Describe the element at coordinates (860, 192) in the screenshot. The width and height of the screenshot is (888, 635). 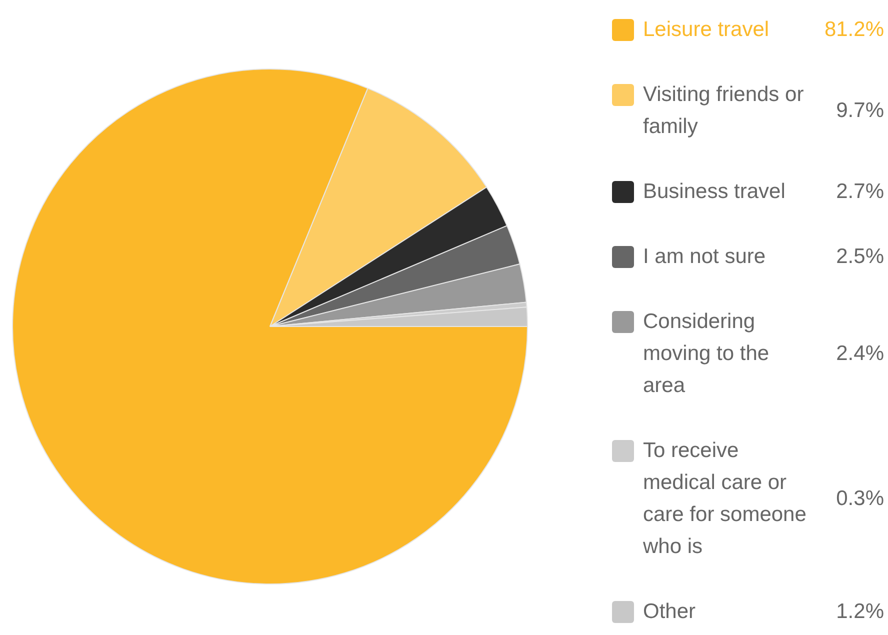
I see `data-label: 2.7%` at that location.